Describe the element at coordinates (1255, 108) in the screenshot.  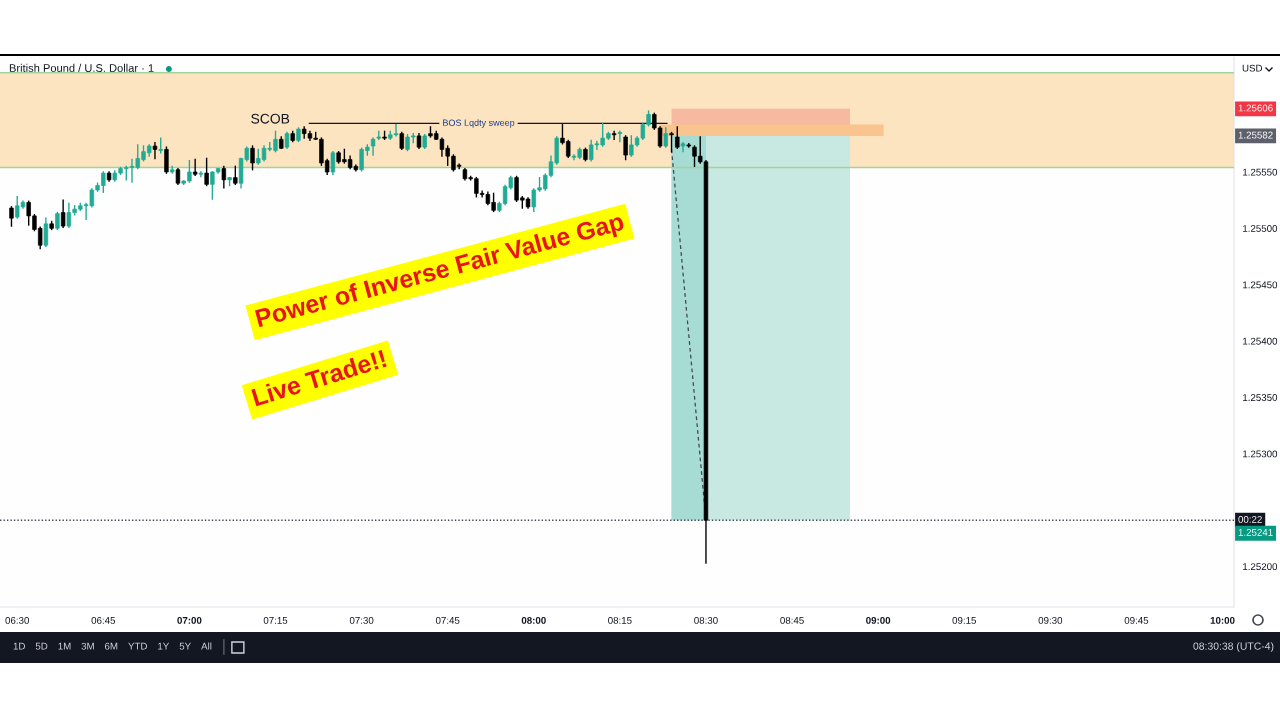
I see `annotation: 1.25606` at that location.